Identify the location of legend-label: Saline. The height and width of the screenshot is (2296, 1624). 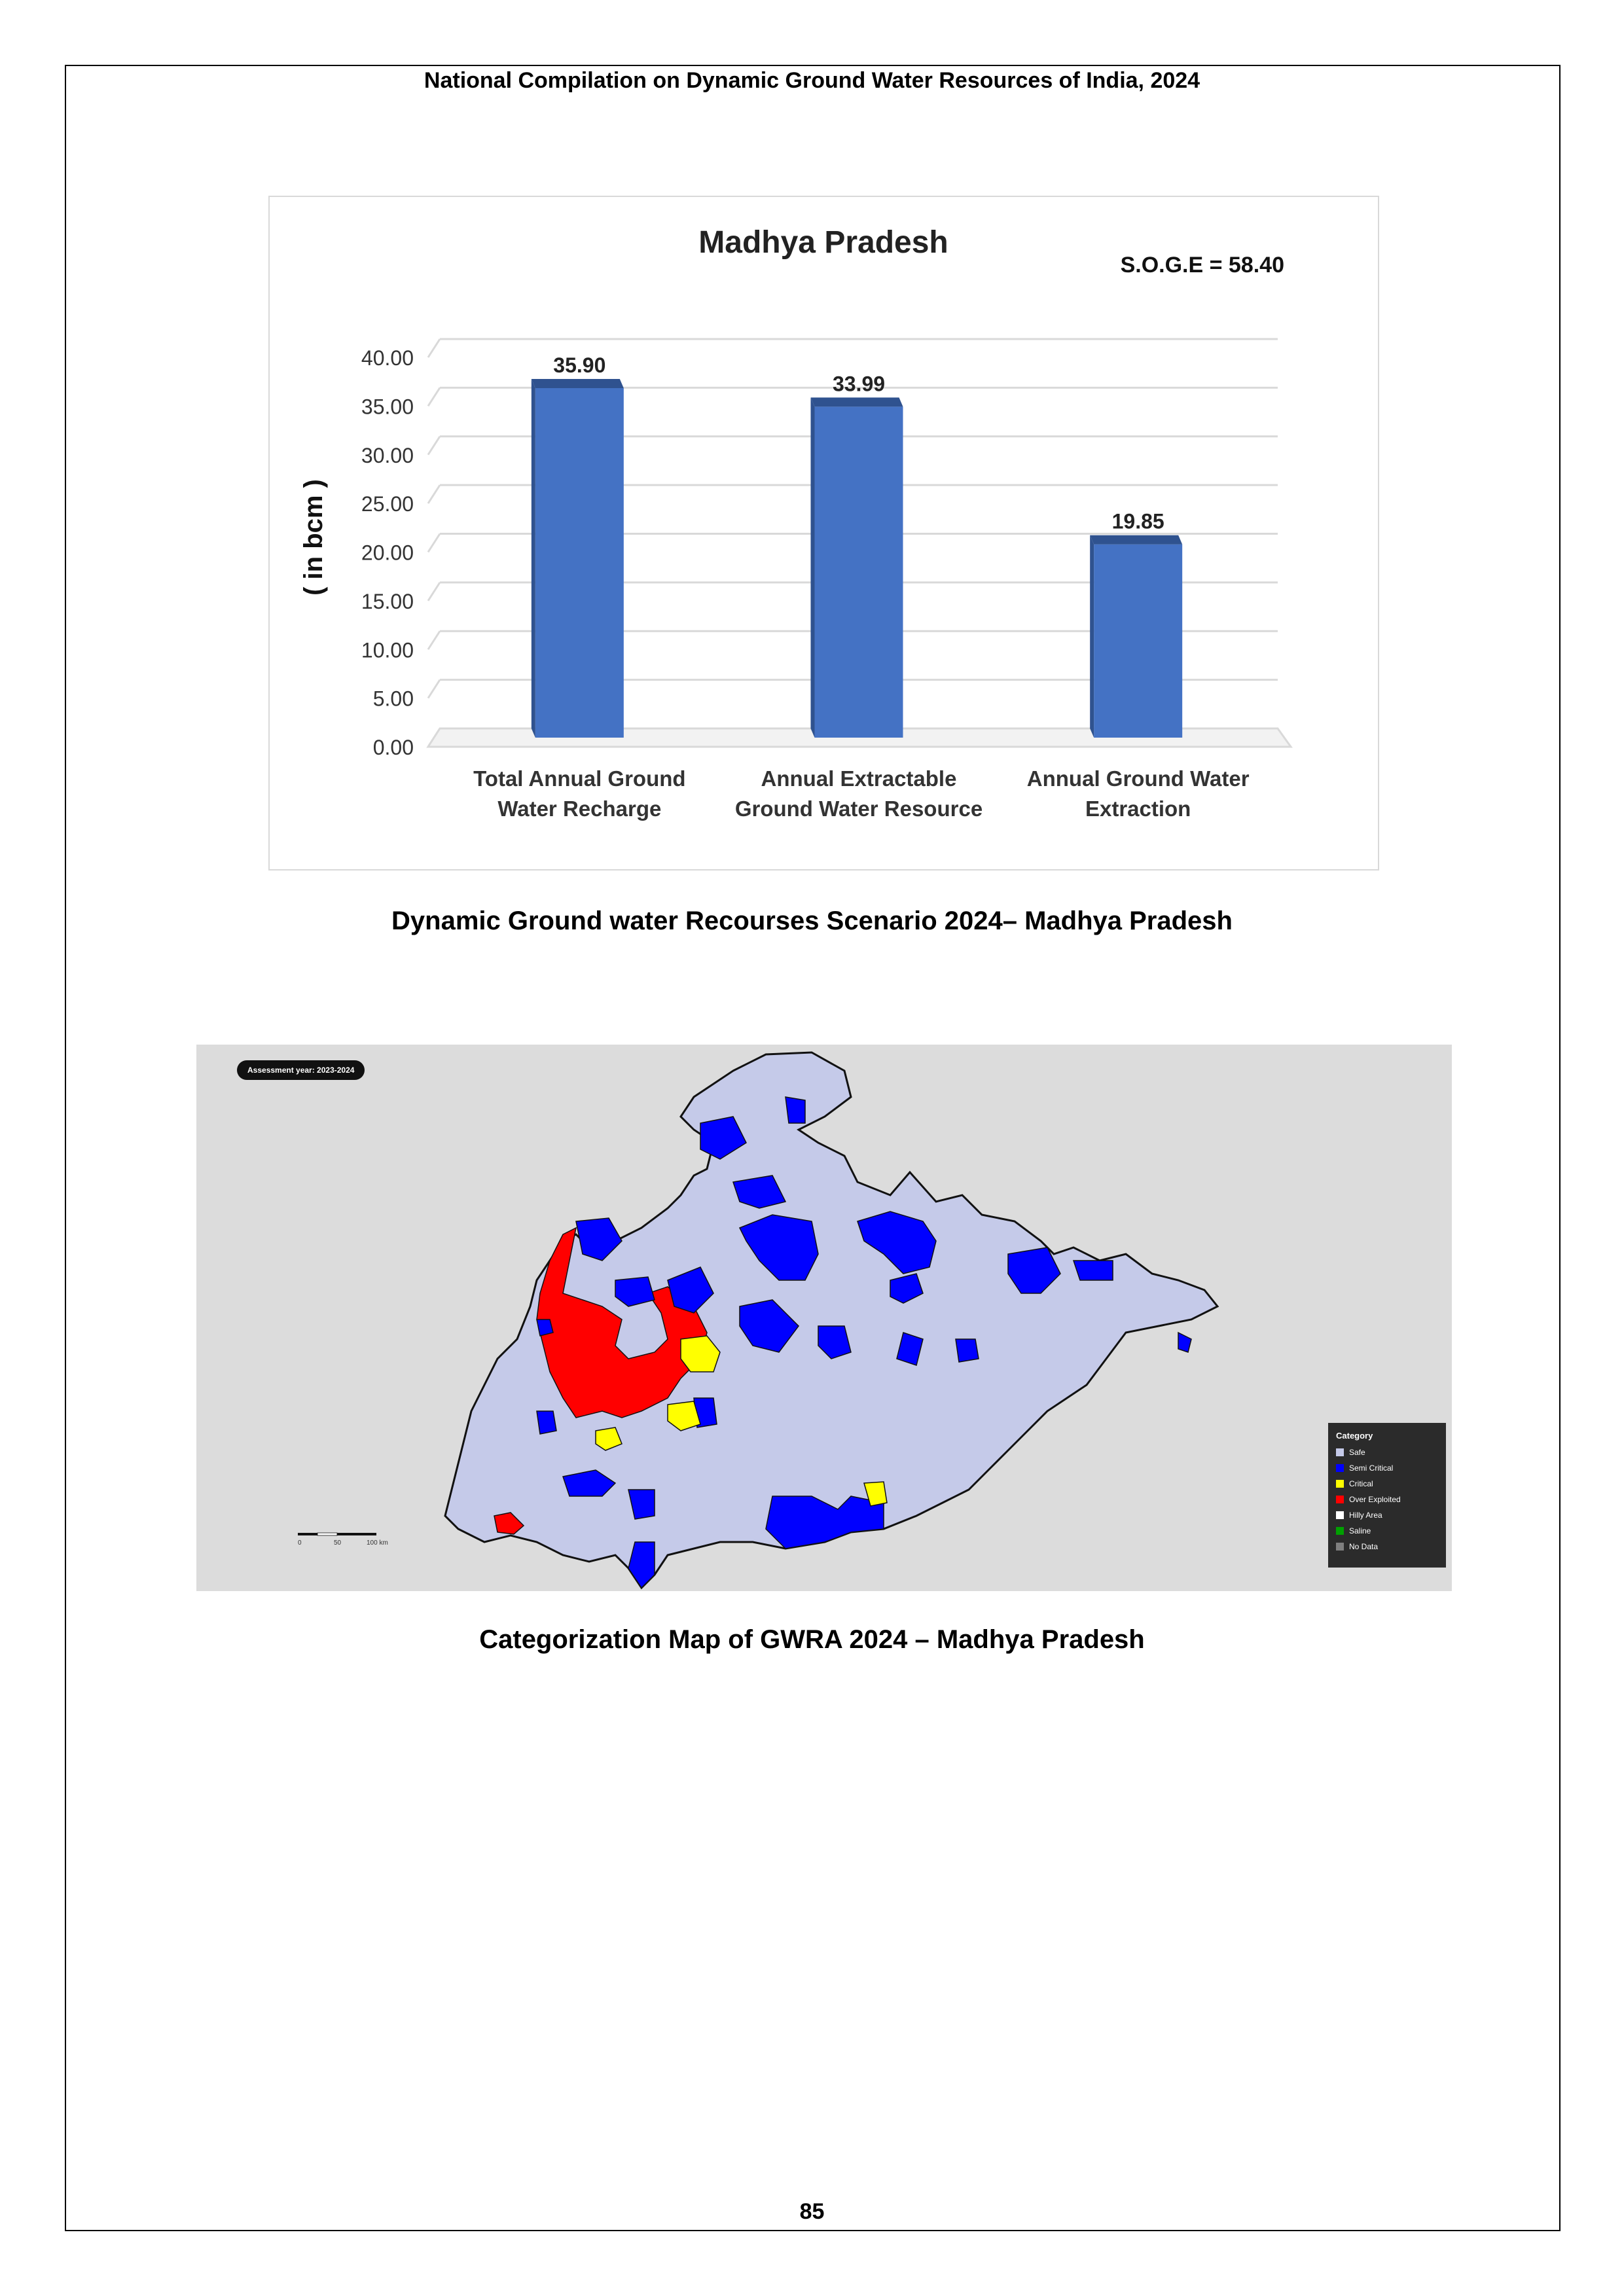
(1360, 1530).